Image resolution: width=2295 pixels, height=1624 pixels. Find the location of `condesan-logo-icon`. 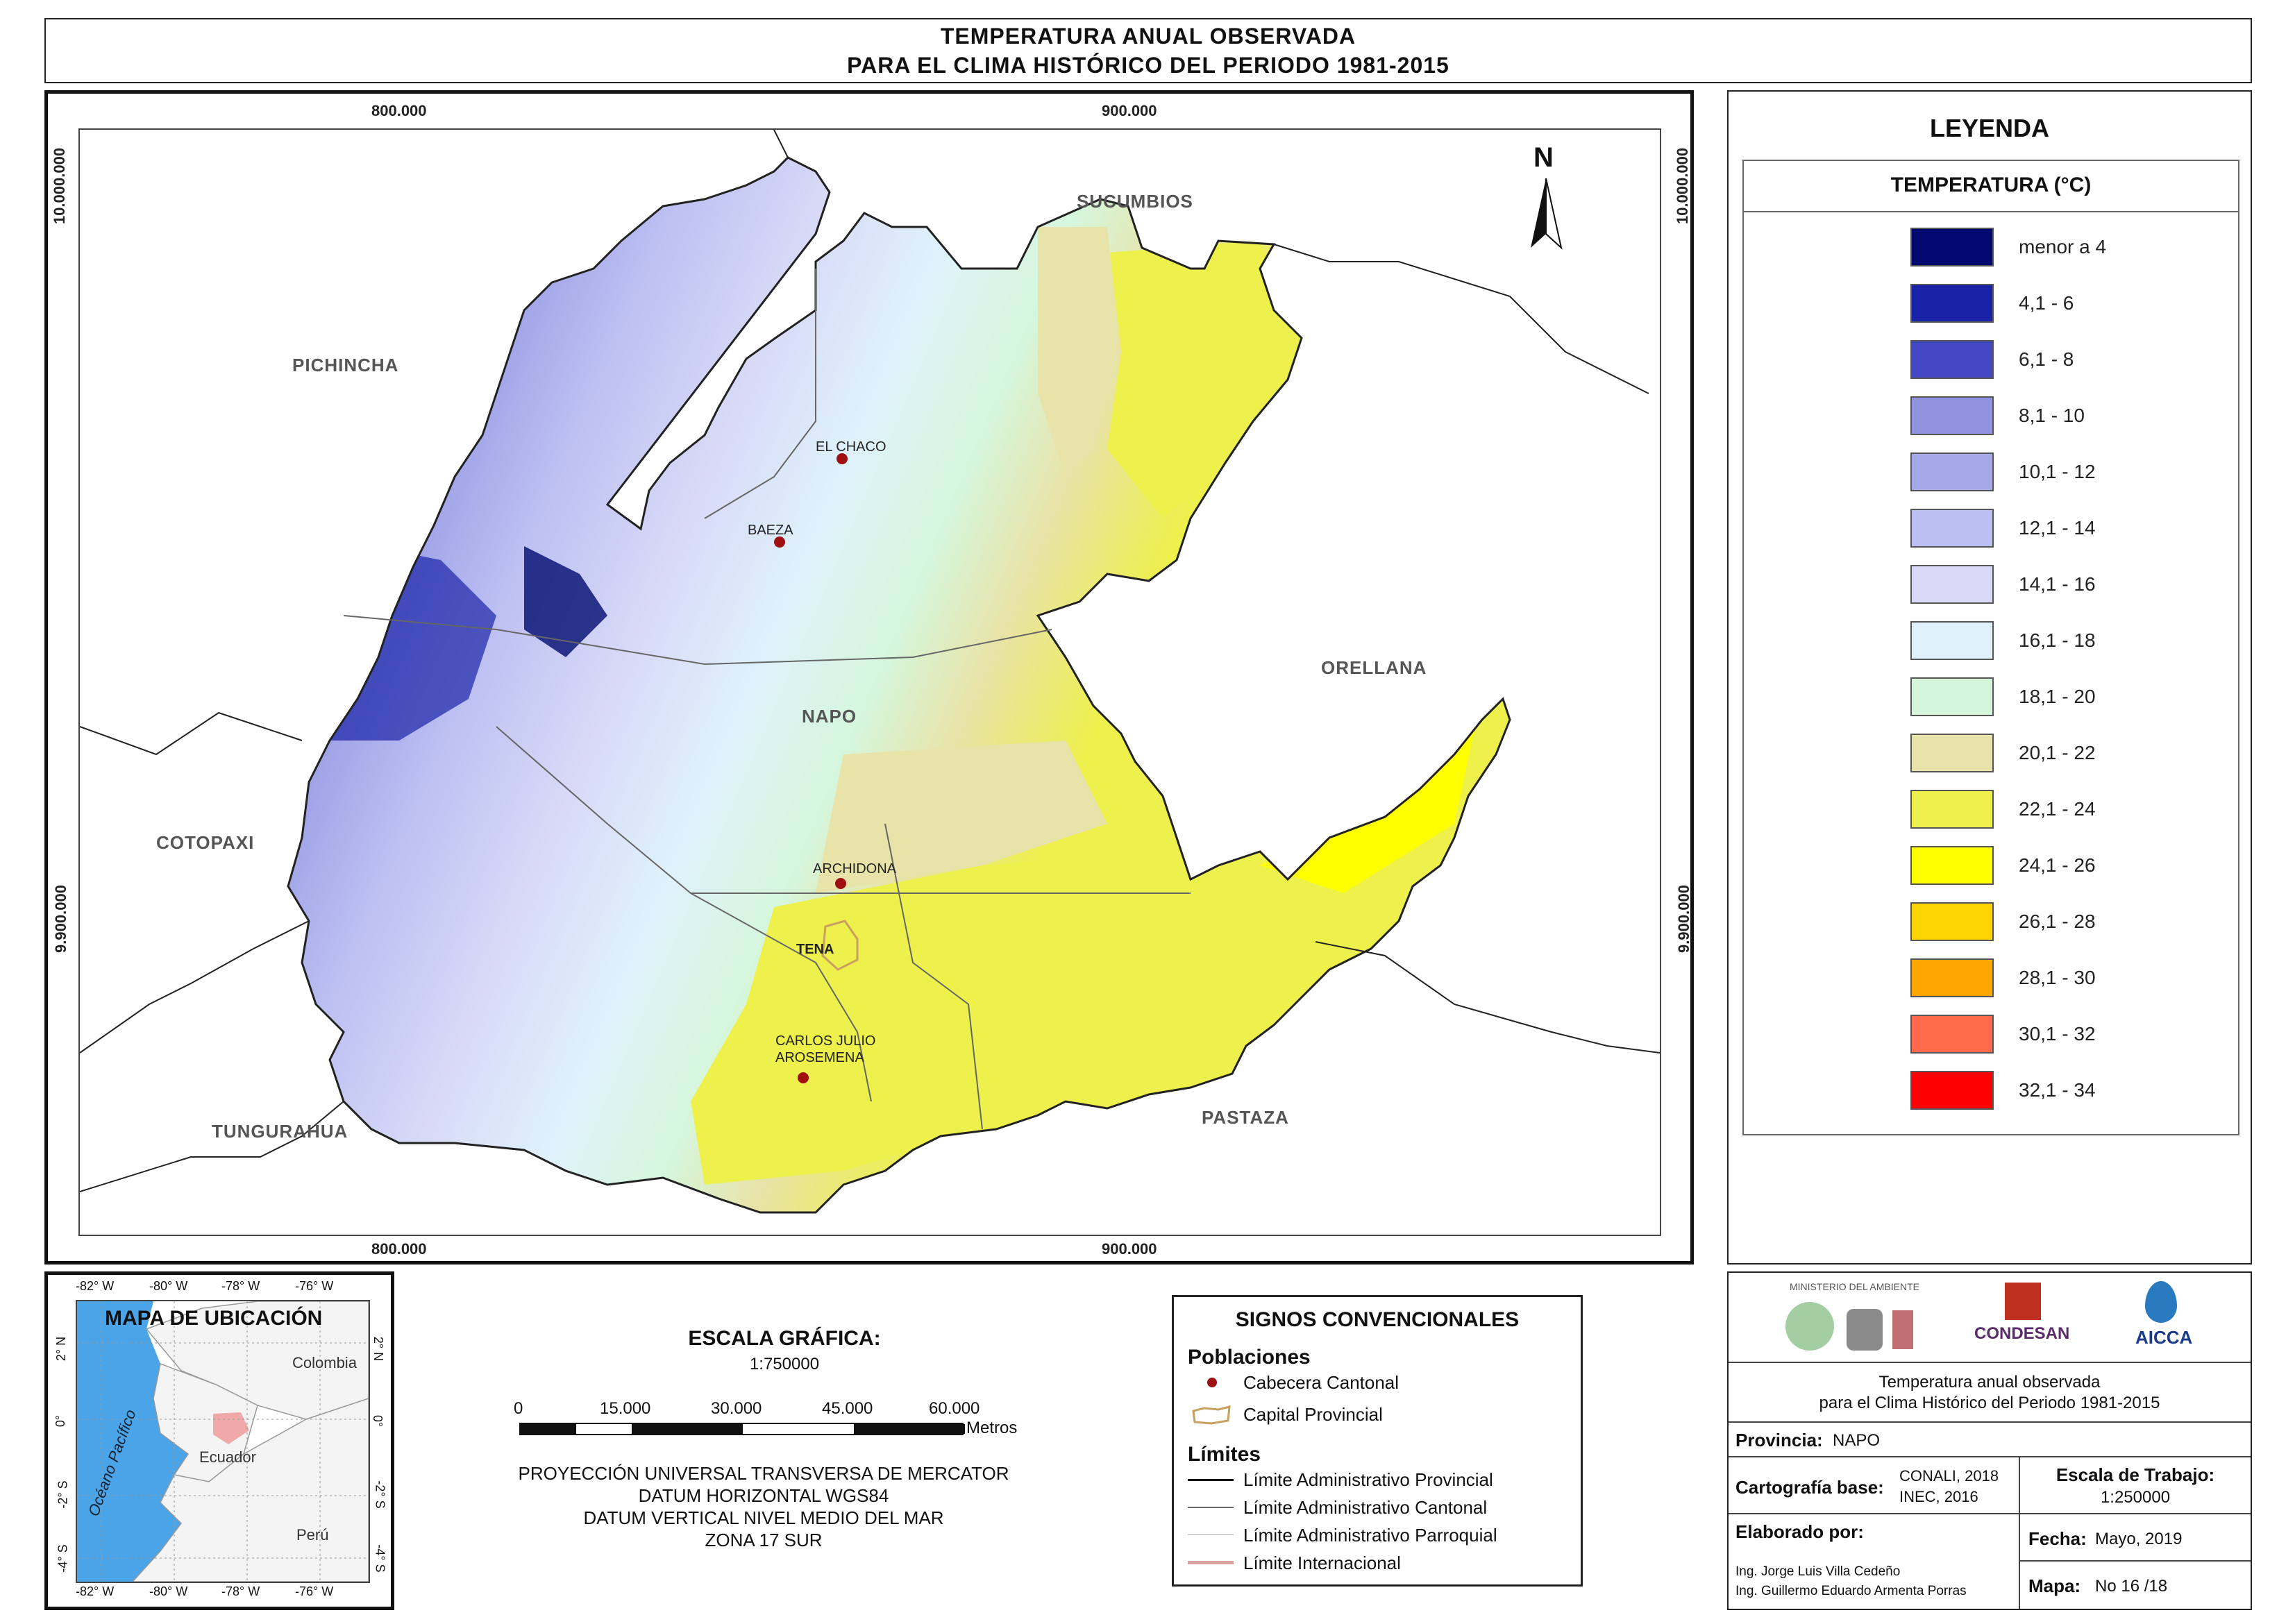

condesan-logo-icon is located at coordinates (2023, 1301).